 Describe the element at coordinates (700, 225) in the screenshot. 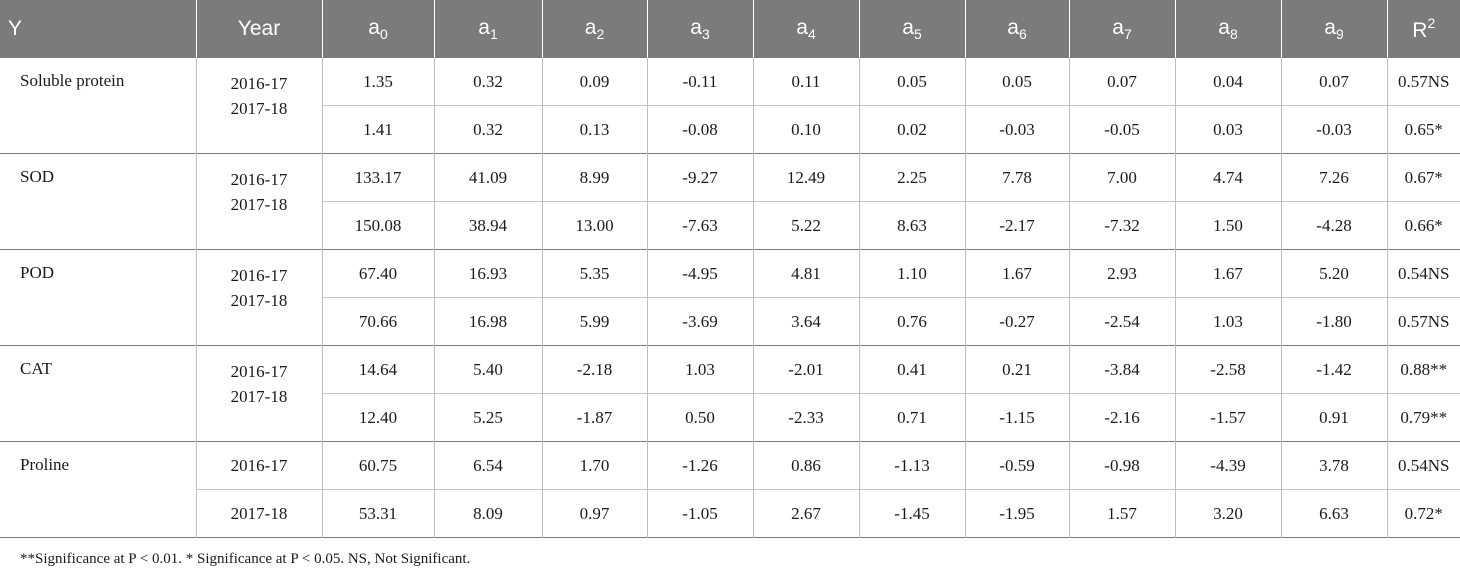

I see `coeff-cell: -7.63` at that location.